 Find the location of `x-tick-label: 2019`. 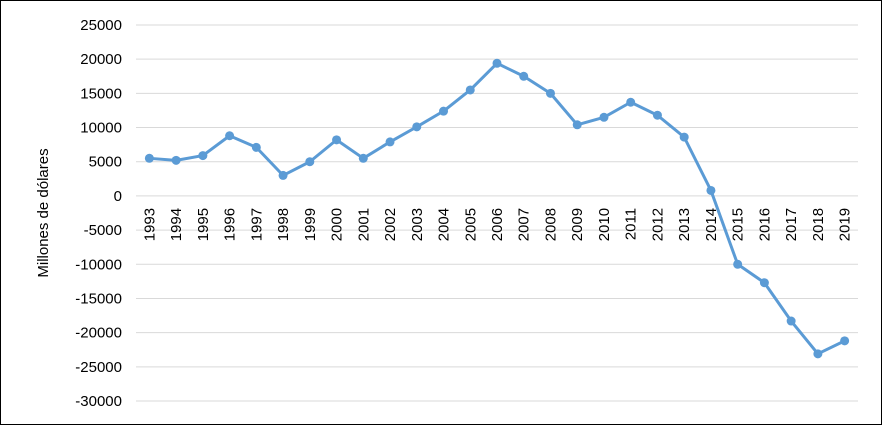

x-tick-label: 2019 is located at coordinates (845, 224).